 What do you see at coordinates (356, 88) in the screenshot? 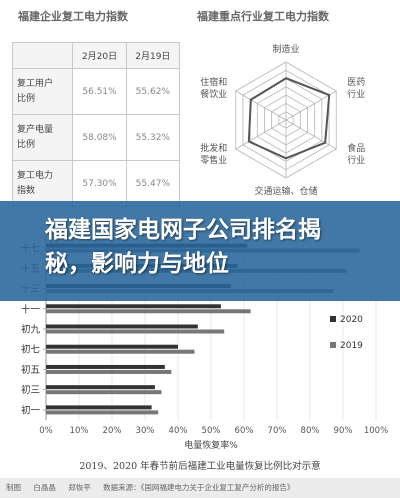
I see `radar-axis-label: 医药行业` at bounding box center [356, 88].